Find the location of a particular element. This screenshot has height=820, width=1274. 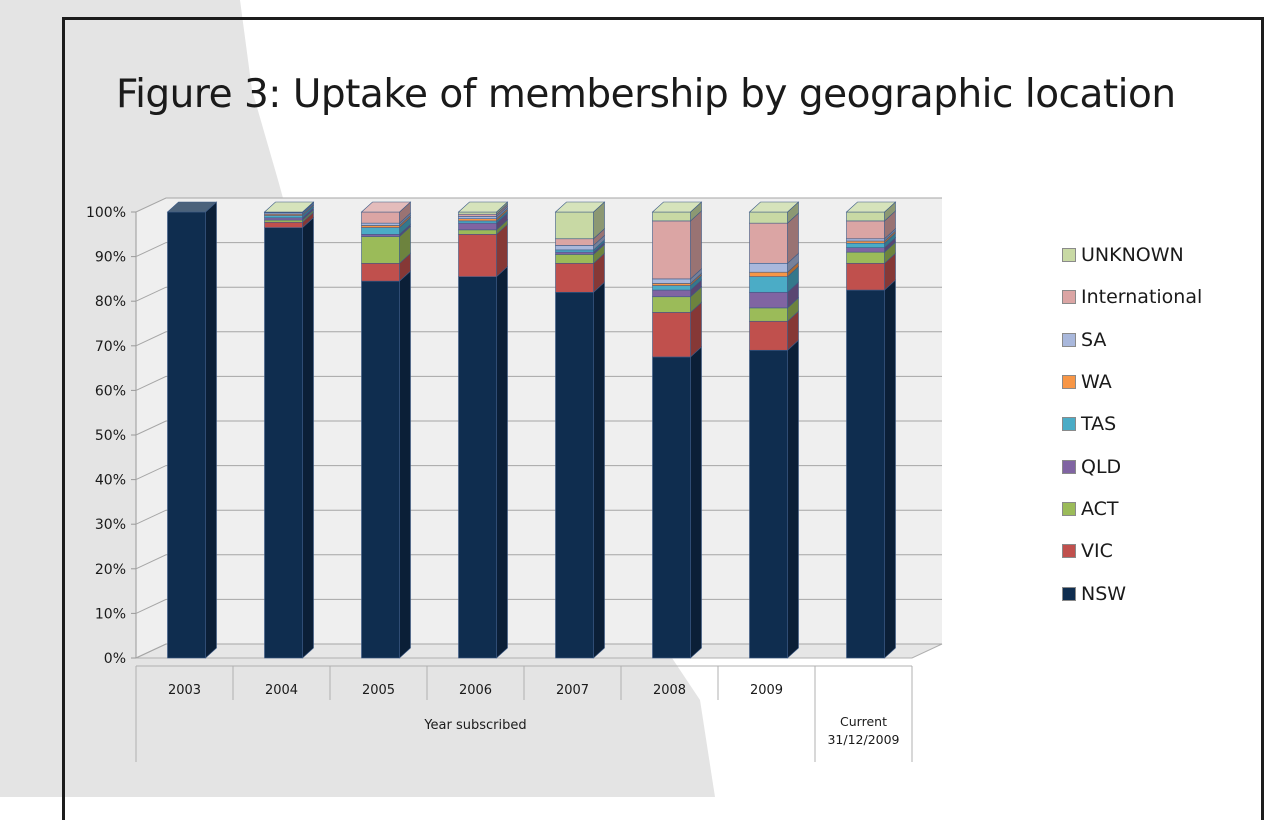

y-tick-label: 30% is located at coordinates (110, 525).